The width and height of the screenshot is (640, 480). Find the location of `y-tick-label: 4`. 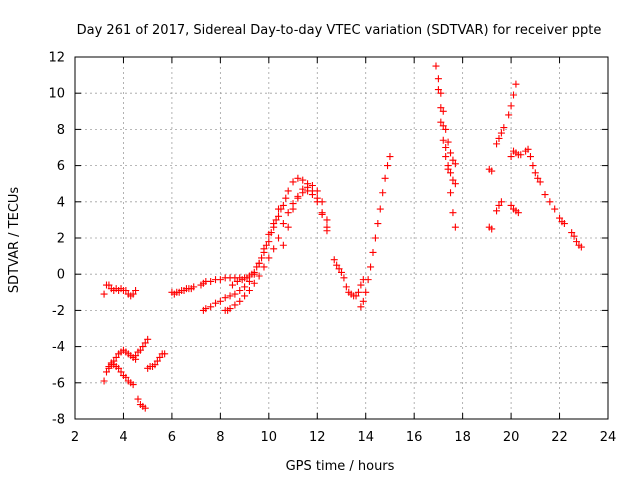

y-tick-label: 4 is located at coordinates (61, 202).